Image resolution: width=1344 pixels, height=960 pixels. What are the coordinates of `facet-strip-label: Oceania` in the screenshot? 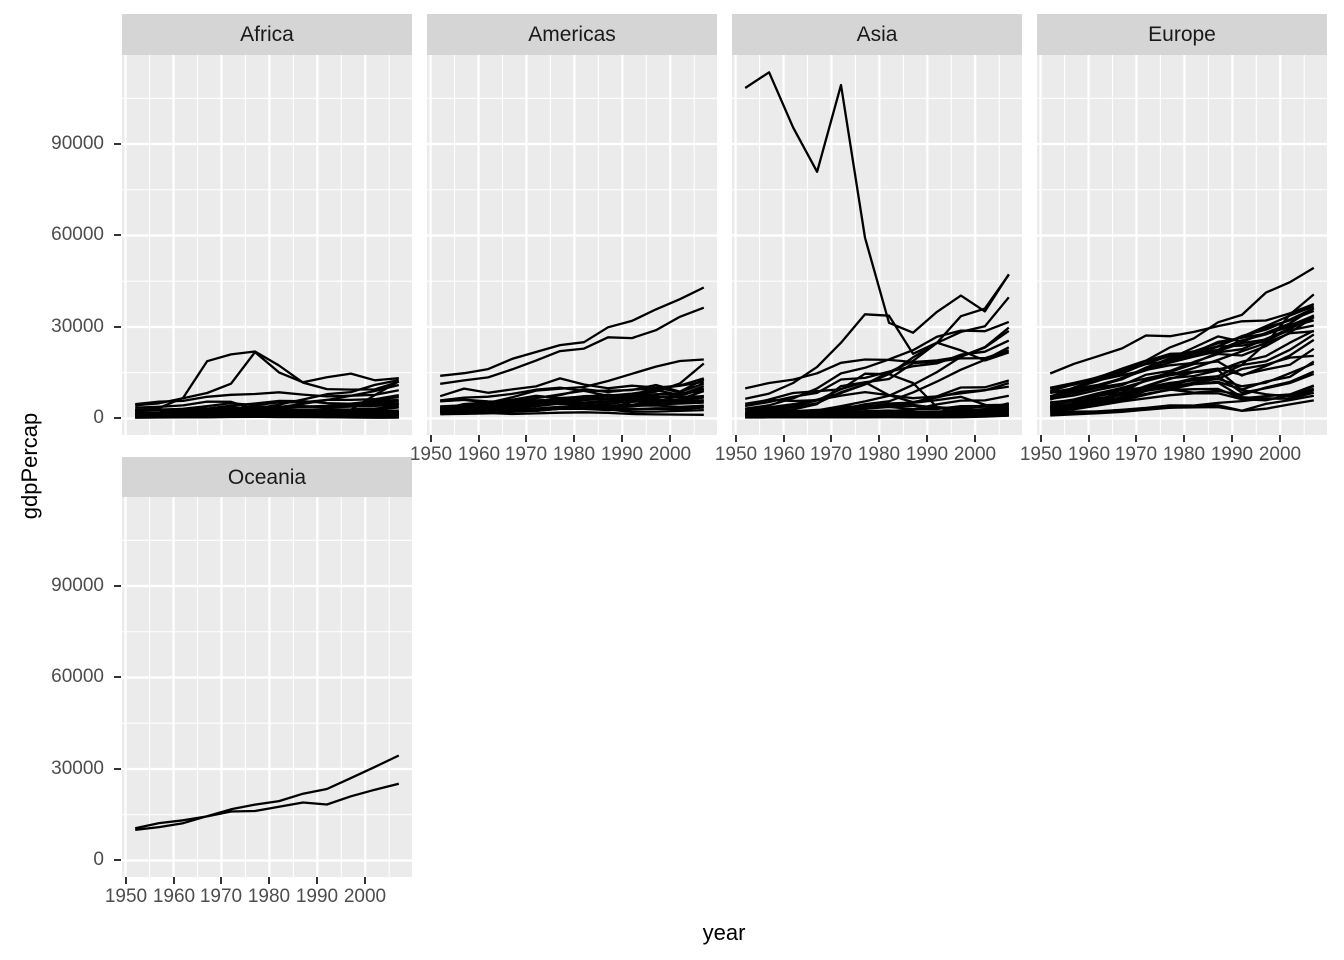 It's located at (267, 477).